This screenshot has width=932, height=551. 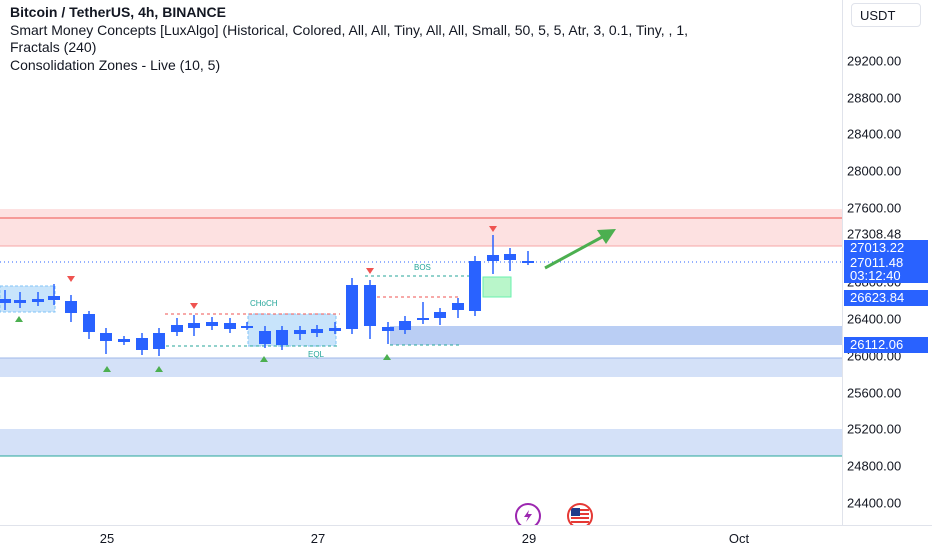 I want to click on countdown-badge: 03:12:40, so click(x=886, y=276).